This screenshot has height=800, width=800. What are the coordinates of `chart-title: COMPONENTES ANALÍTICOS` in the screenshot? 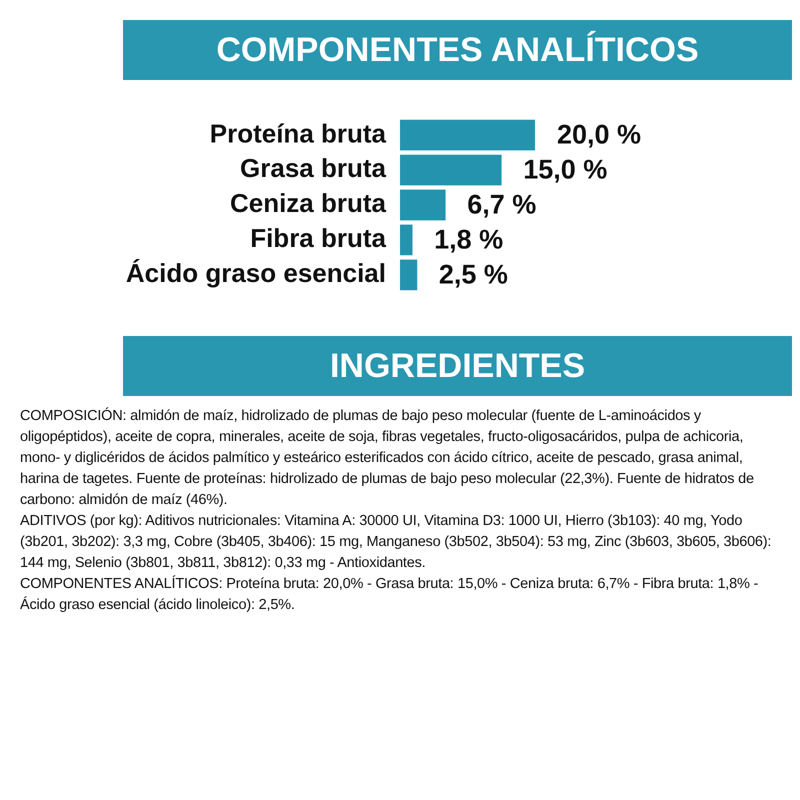 It's located at (457, 50).